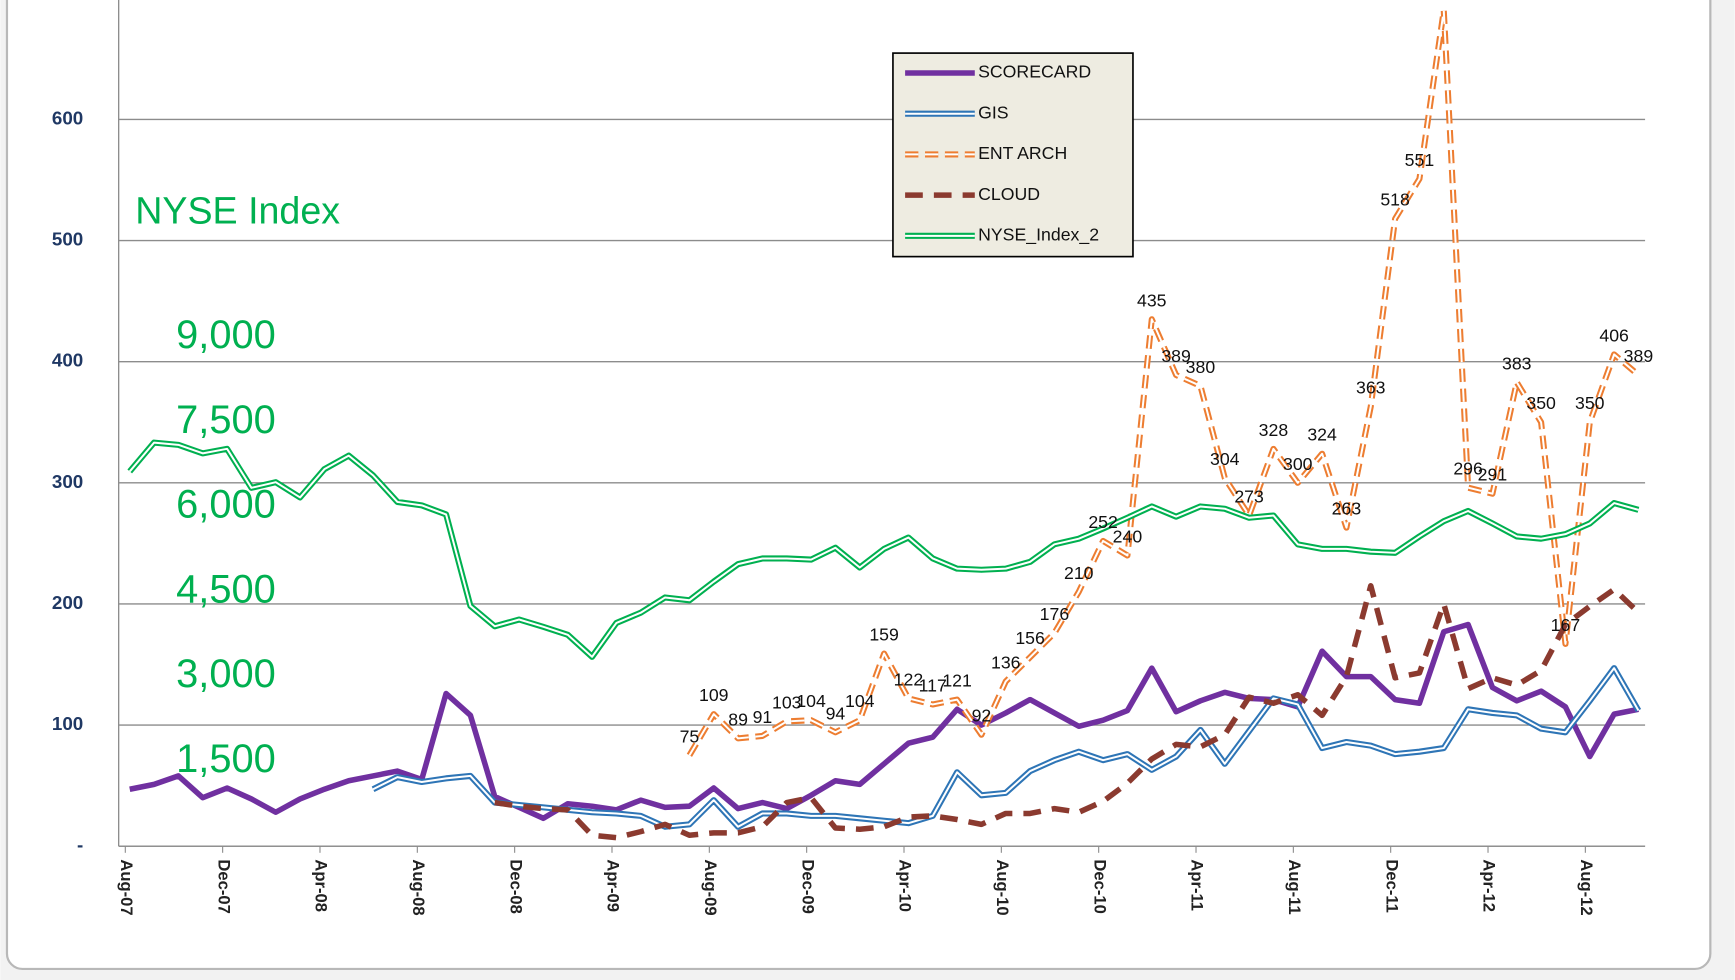  What do you see at coordinates (1298, 464) in the screenshot?
I see `data-label: 300` at bounding box center [1298, 464].